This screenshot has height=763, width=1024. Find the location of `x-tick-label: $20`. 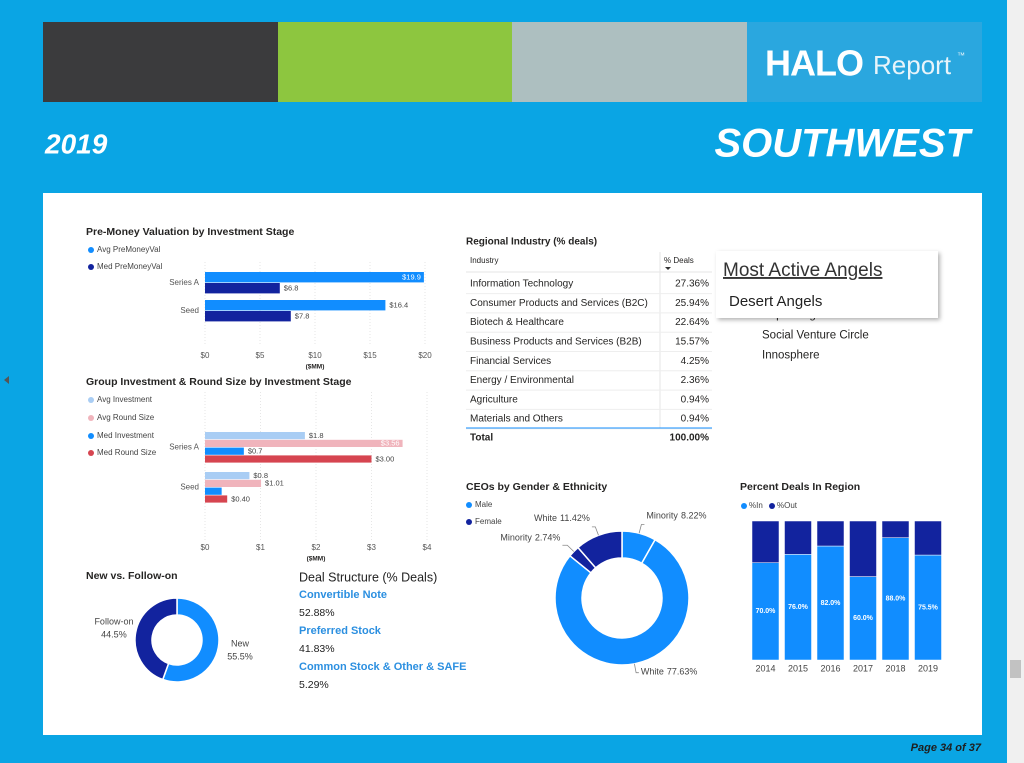

x-tick-label: $20 is located at coordinates (425, 355).